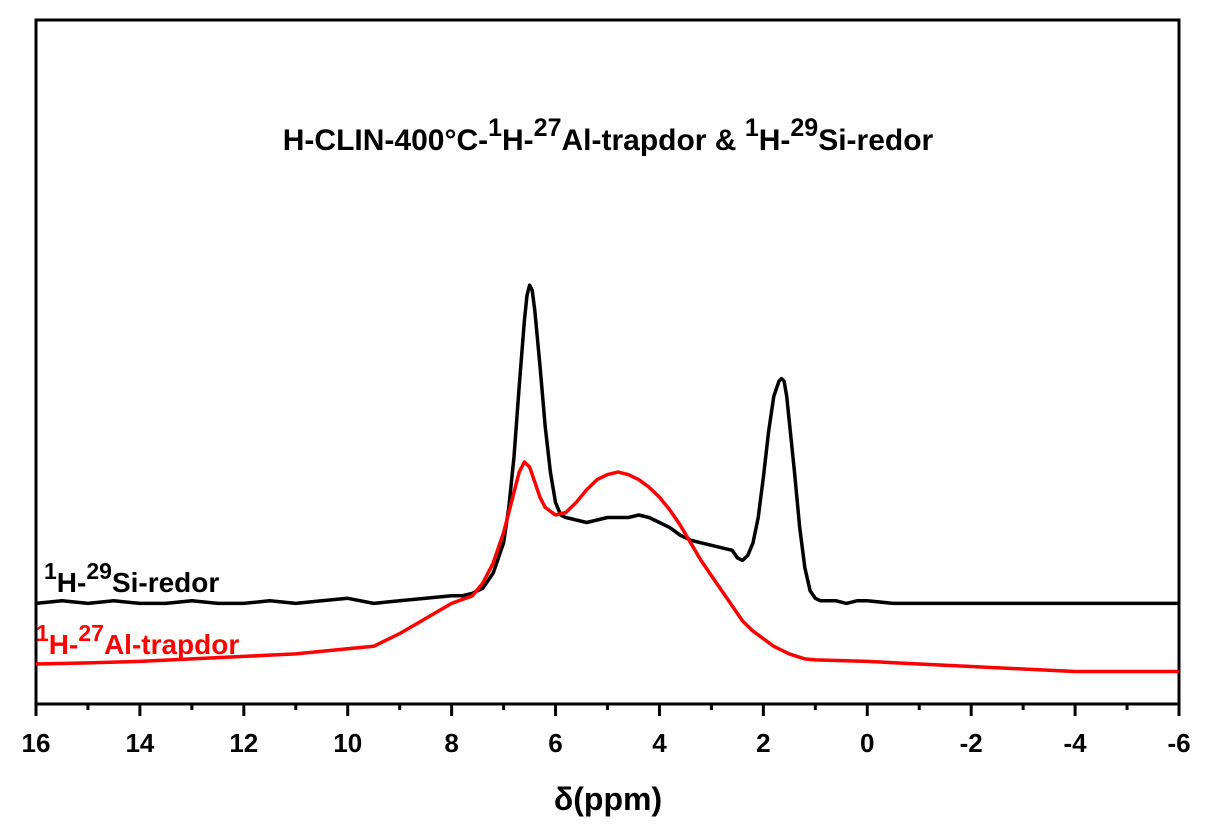 The image size is (1216, 833). What do you see at coordinates (867, 743) in the screenshot?
I see `x-tick-label: 0` at bounding box center [867, 743].